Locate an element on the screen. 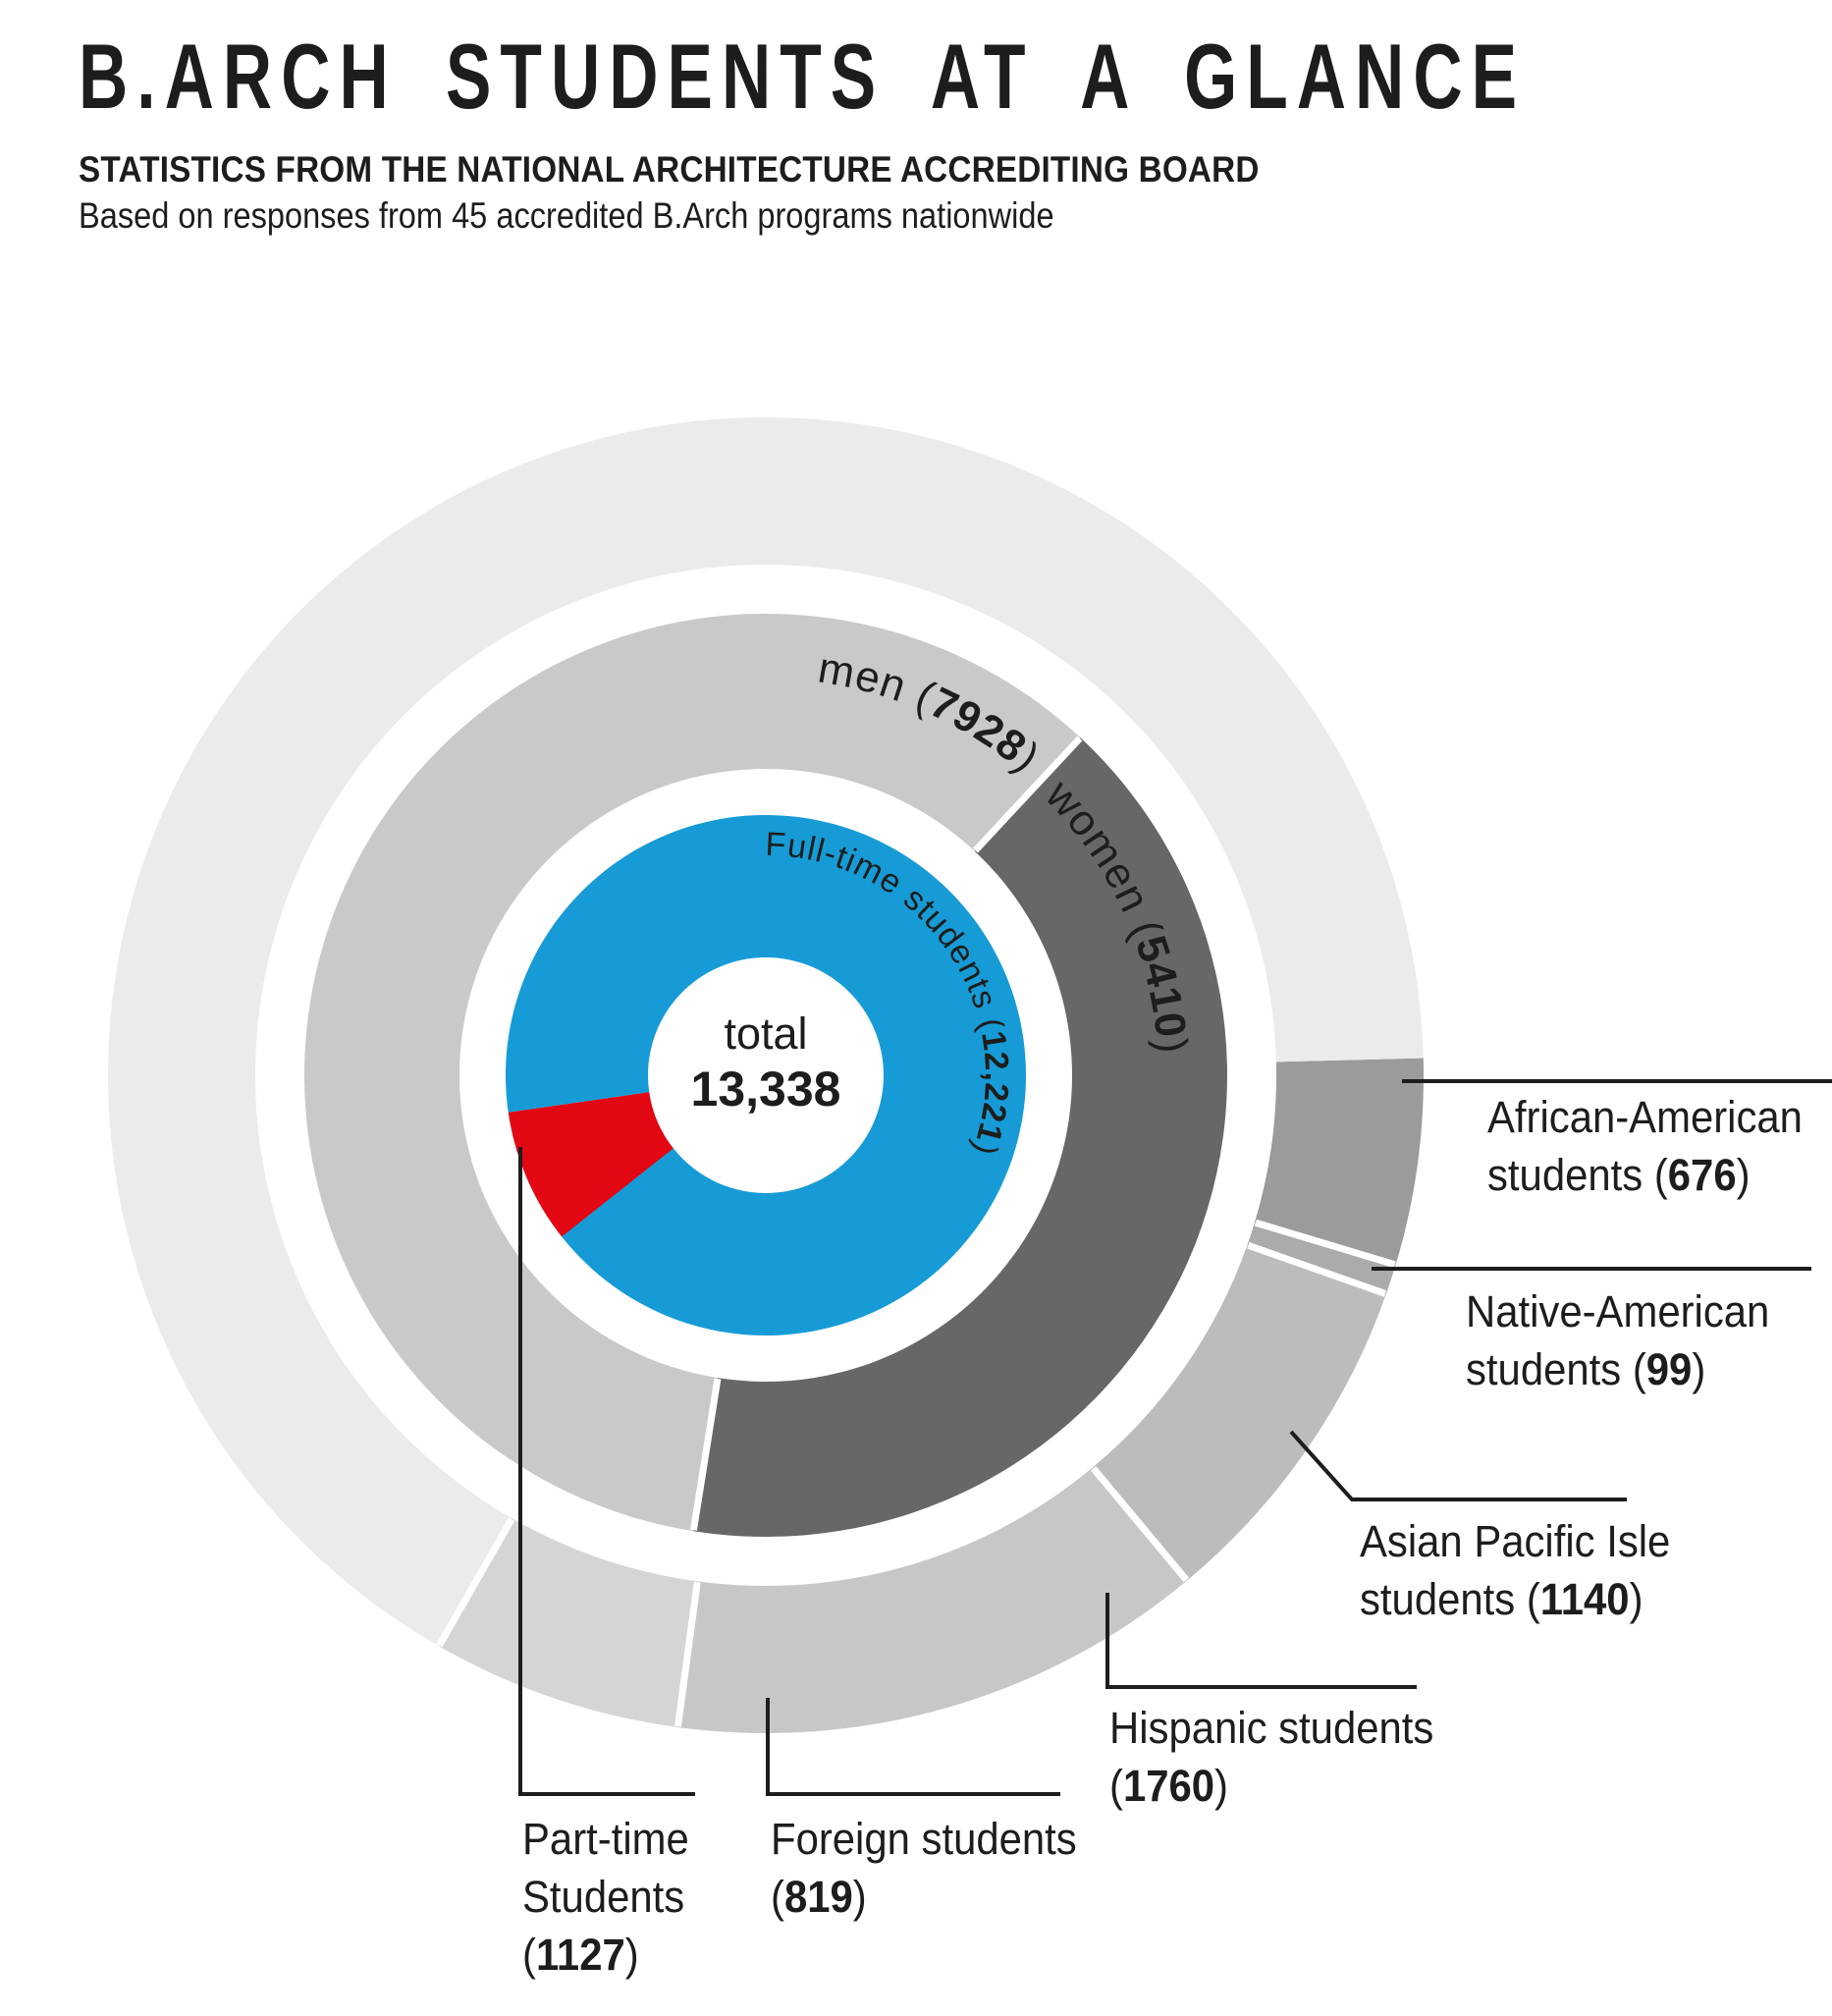 The width and height of the screenshot is (1832, 2016). segment-full-time is located at coordinates (766, 1076).